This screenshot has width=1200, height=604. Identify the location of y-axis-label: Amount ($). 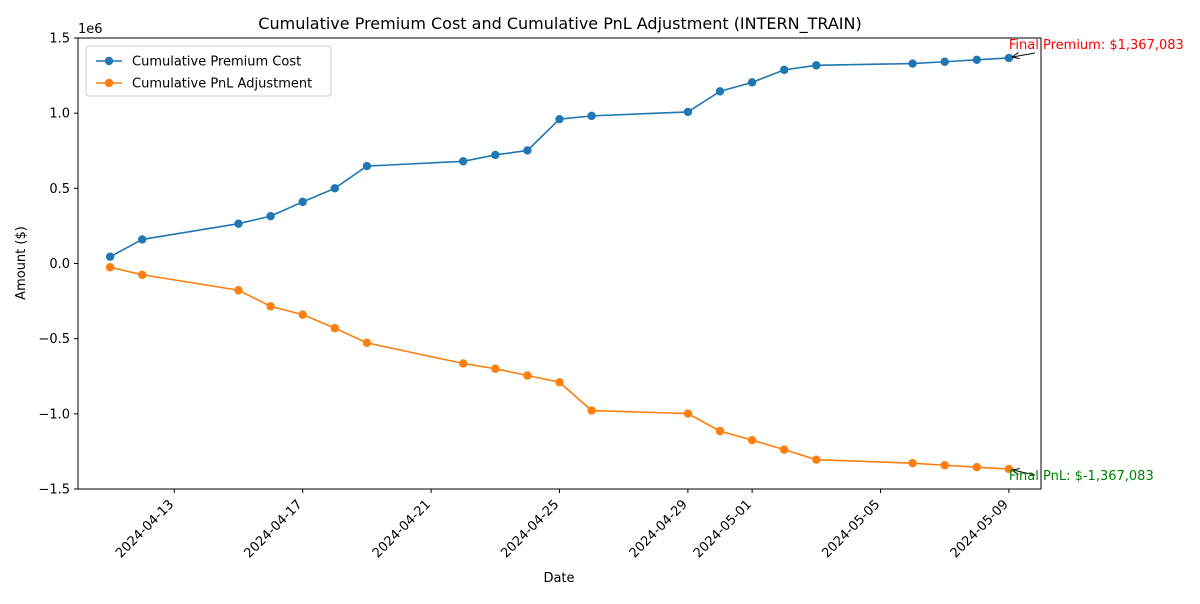
(21, 263).